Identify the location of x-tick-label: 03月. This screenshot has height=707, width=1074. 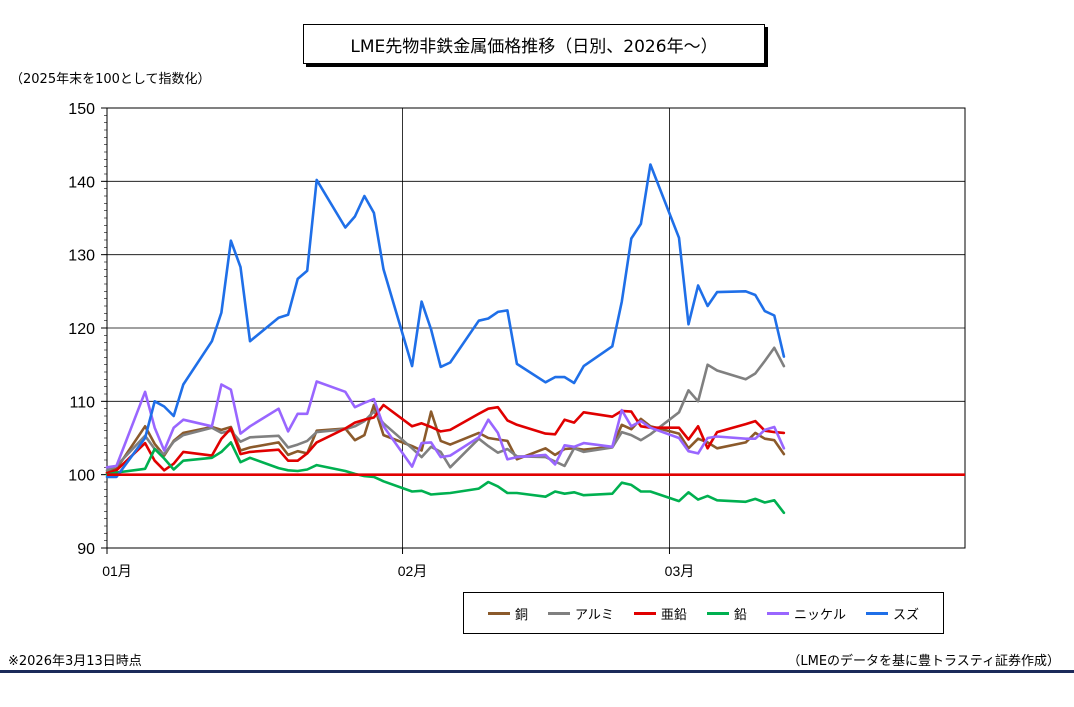
(680, 571).